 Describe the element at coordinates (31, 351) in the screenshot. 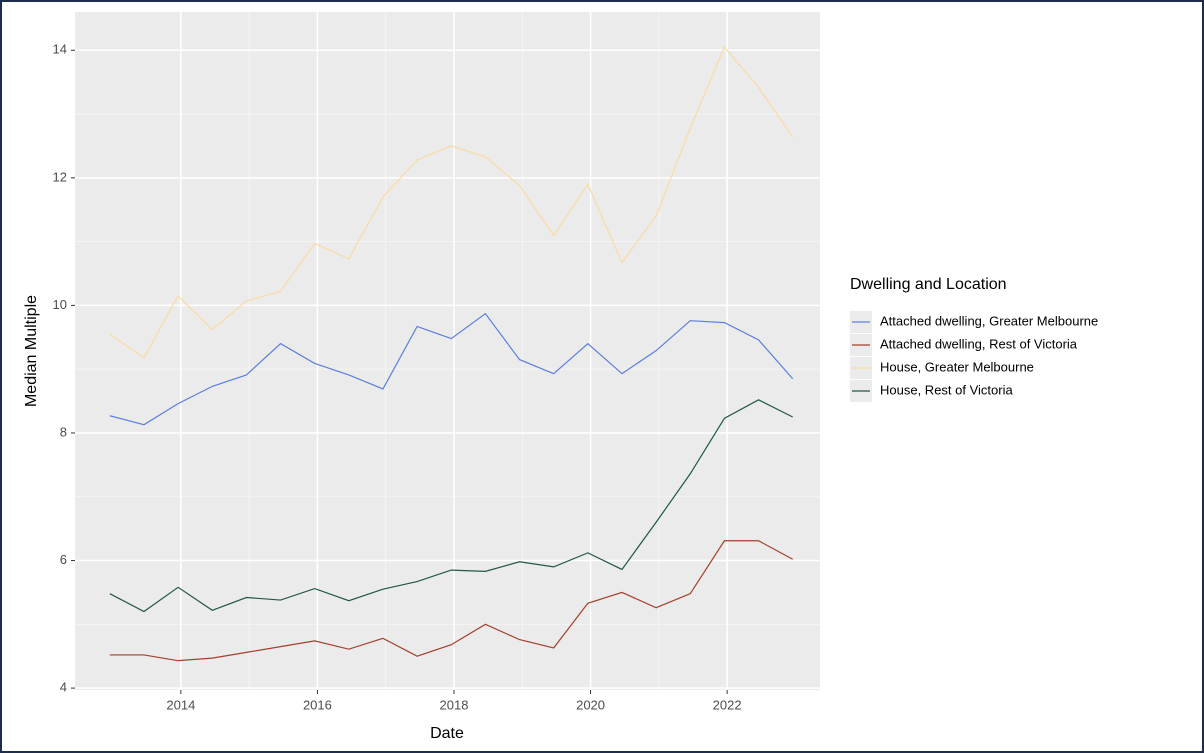

I see `y-axis-title: Median Multiple` at that location.